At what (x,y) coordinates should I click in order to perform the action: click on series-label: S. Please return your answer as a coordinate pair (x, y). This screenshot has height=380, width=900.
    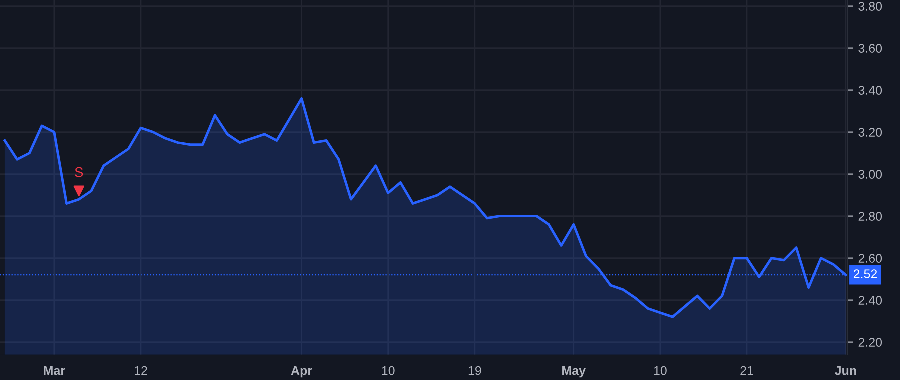
    Looking at the image, I should click on (79, 172).